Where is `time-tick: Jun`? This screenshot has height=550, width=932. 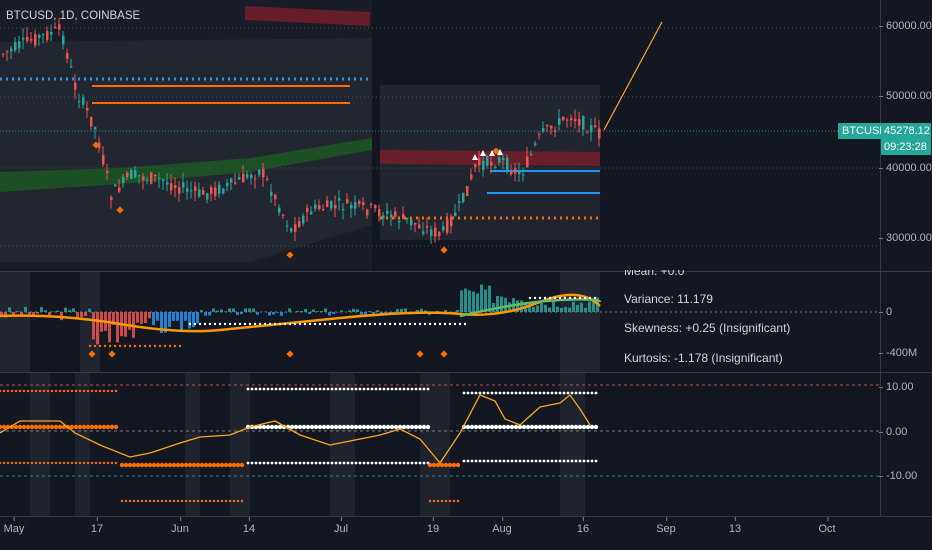
time-tick: Jun is located at coordinates (180, 526).